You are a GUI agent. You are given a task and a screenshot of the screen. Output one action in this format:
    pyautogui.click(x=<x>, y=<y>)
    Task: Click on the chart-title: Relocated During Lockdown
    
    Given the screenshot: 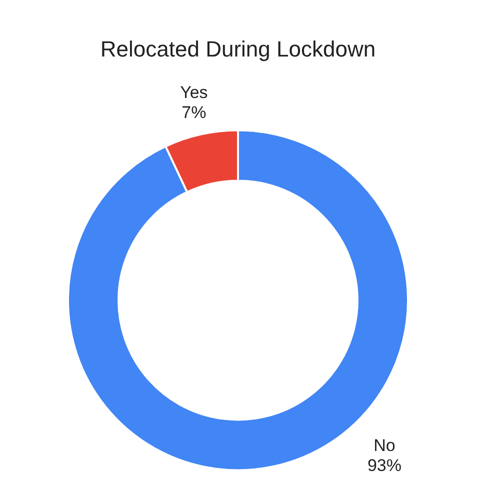 What is the action you would take?
    pyautogui.click(x=238, y=49)
    